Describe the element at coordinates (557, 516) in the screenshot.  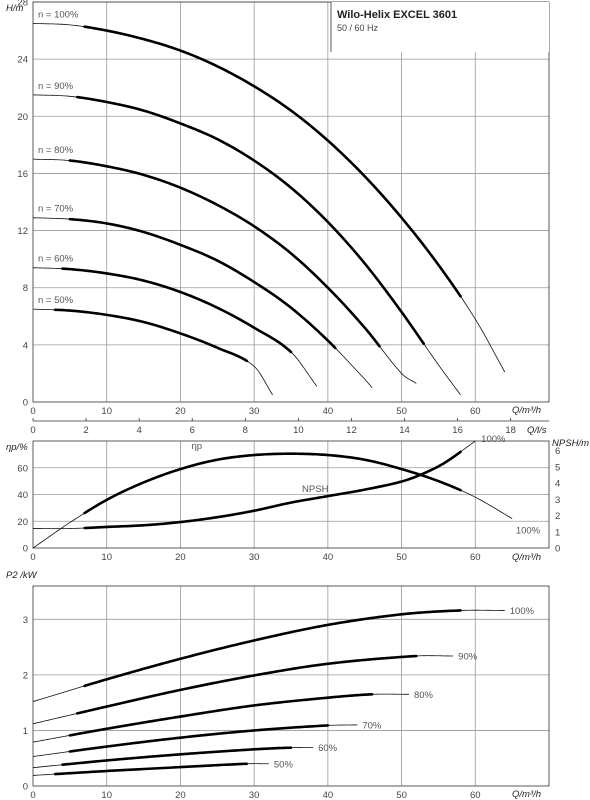
I see `y2-tick-label: 2` at that location.